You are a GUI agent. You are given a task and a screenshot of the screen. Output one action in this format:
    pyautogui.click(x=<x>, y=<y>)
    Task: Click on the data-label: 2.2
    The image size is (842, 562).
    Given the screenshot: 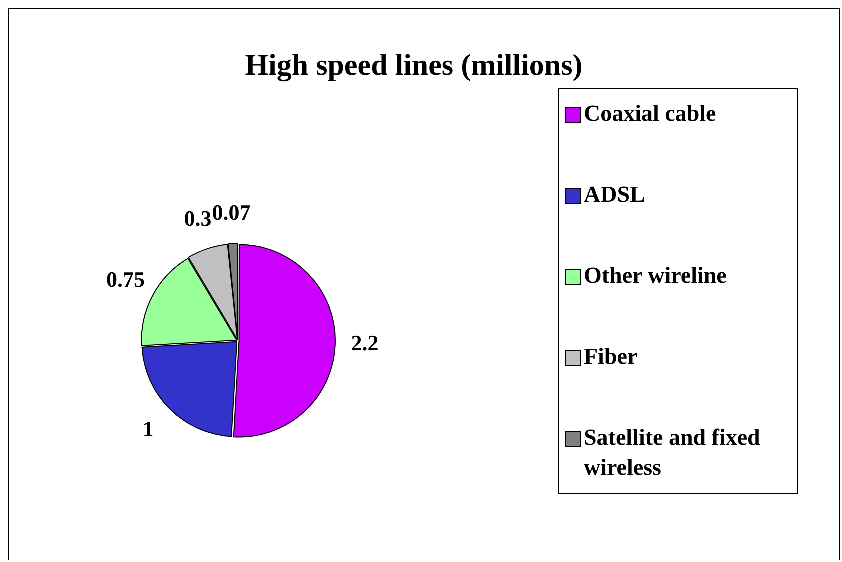 What is the action you would take?
    pyautogui.click(x=365, y=343)
    